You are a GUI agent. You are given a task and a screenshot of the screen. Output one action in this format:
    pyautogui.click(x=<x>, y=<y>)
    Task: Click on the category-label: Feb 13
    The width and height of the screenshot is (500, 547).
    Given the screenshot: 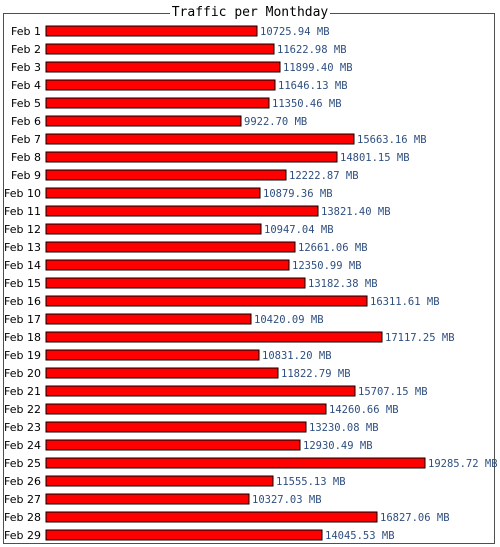 What is the action you would take?
    pyautogui.click(x=22, y=247)
    